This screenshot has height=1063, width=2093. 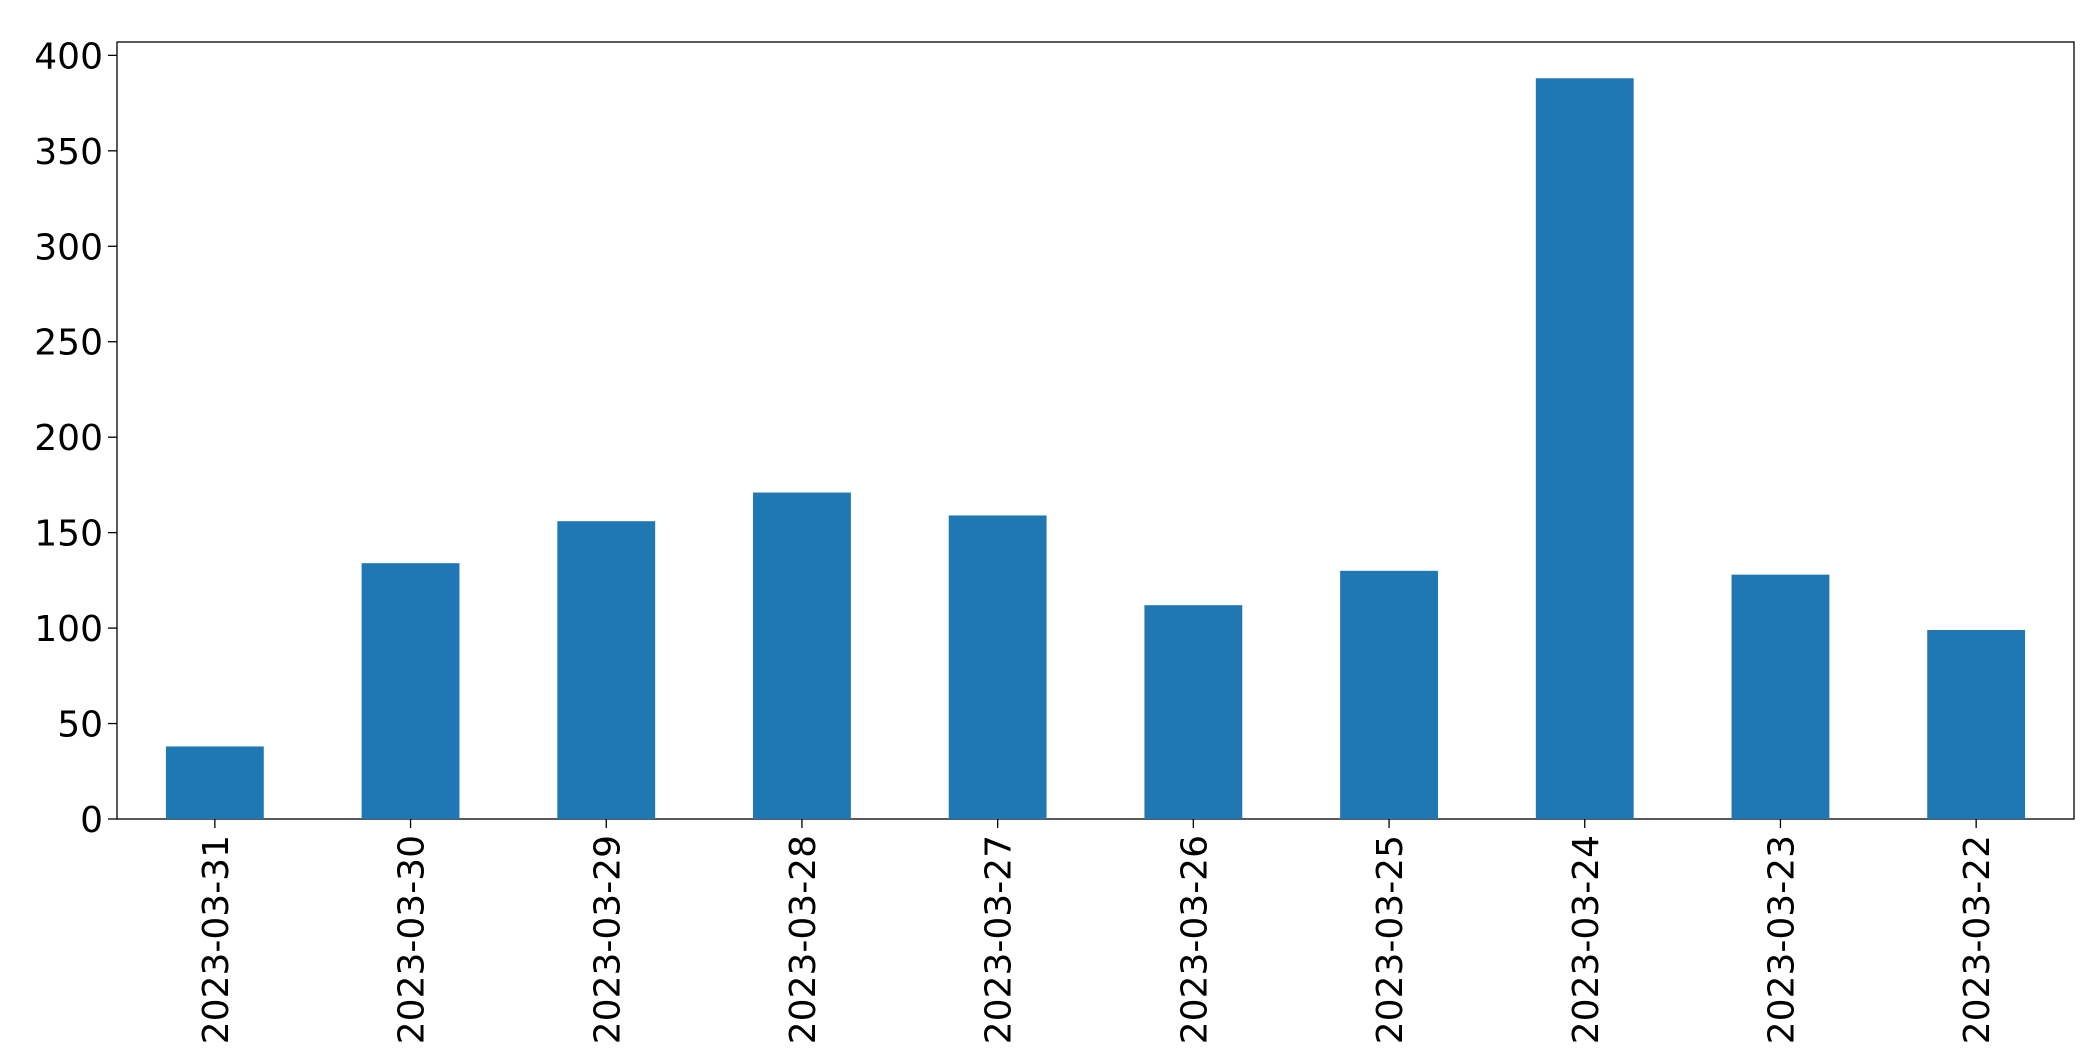 I want to click on x-tick-label: 2023-03-28, so click(x=803, y=939).